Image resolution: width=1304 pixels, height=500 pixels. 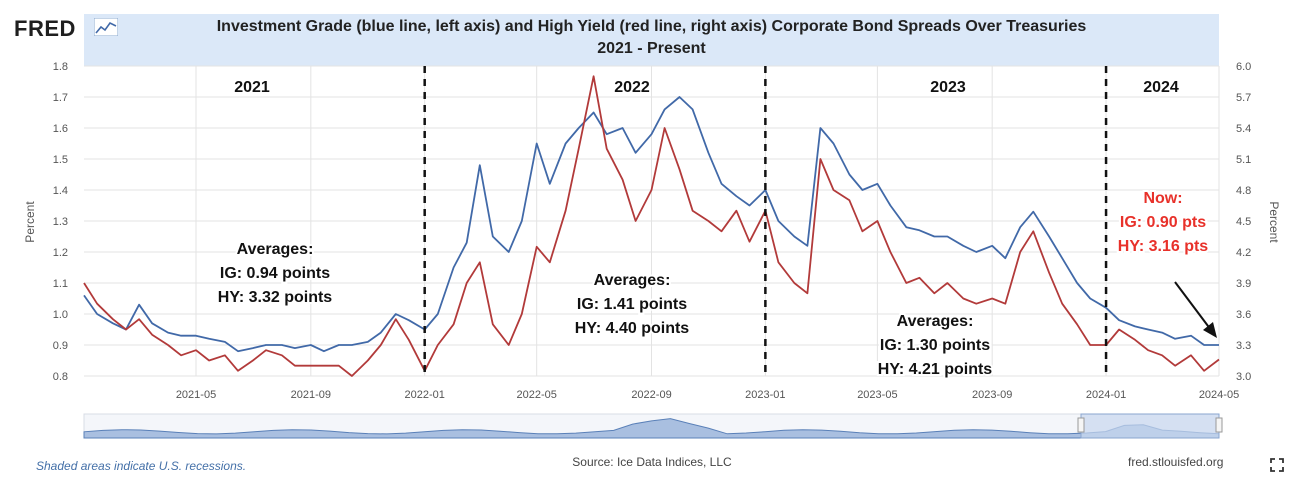 I want to click on right-tick-label: 5.1, so click(x=1243, y=160).